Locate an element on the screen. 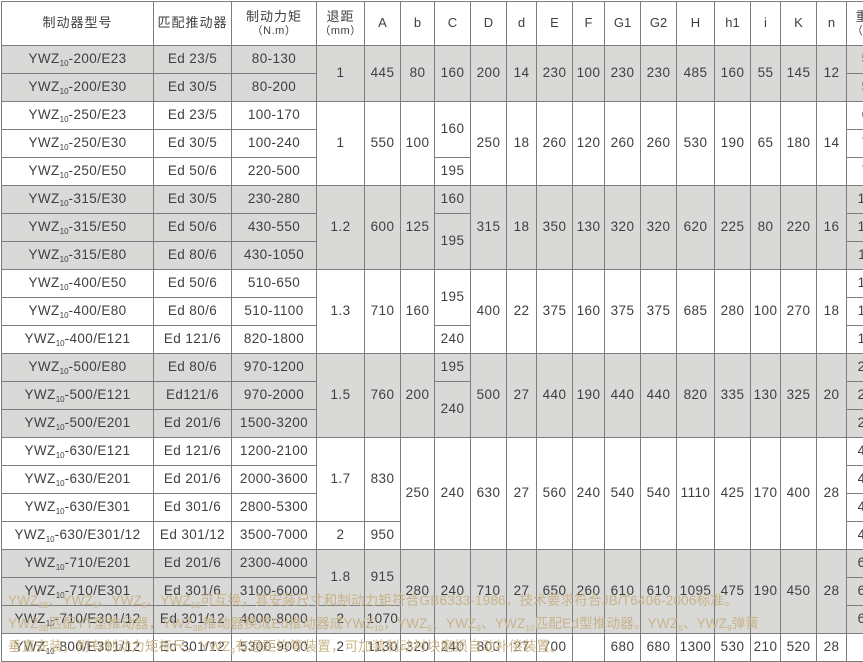 This screenshot has width=863, height=662. cell-actuator: Ed 23/5 is located at coordinates (193, 60).